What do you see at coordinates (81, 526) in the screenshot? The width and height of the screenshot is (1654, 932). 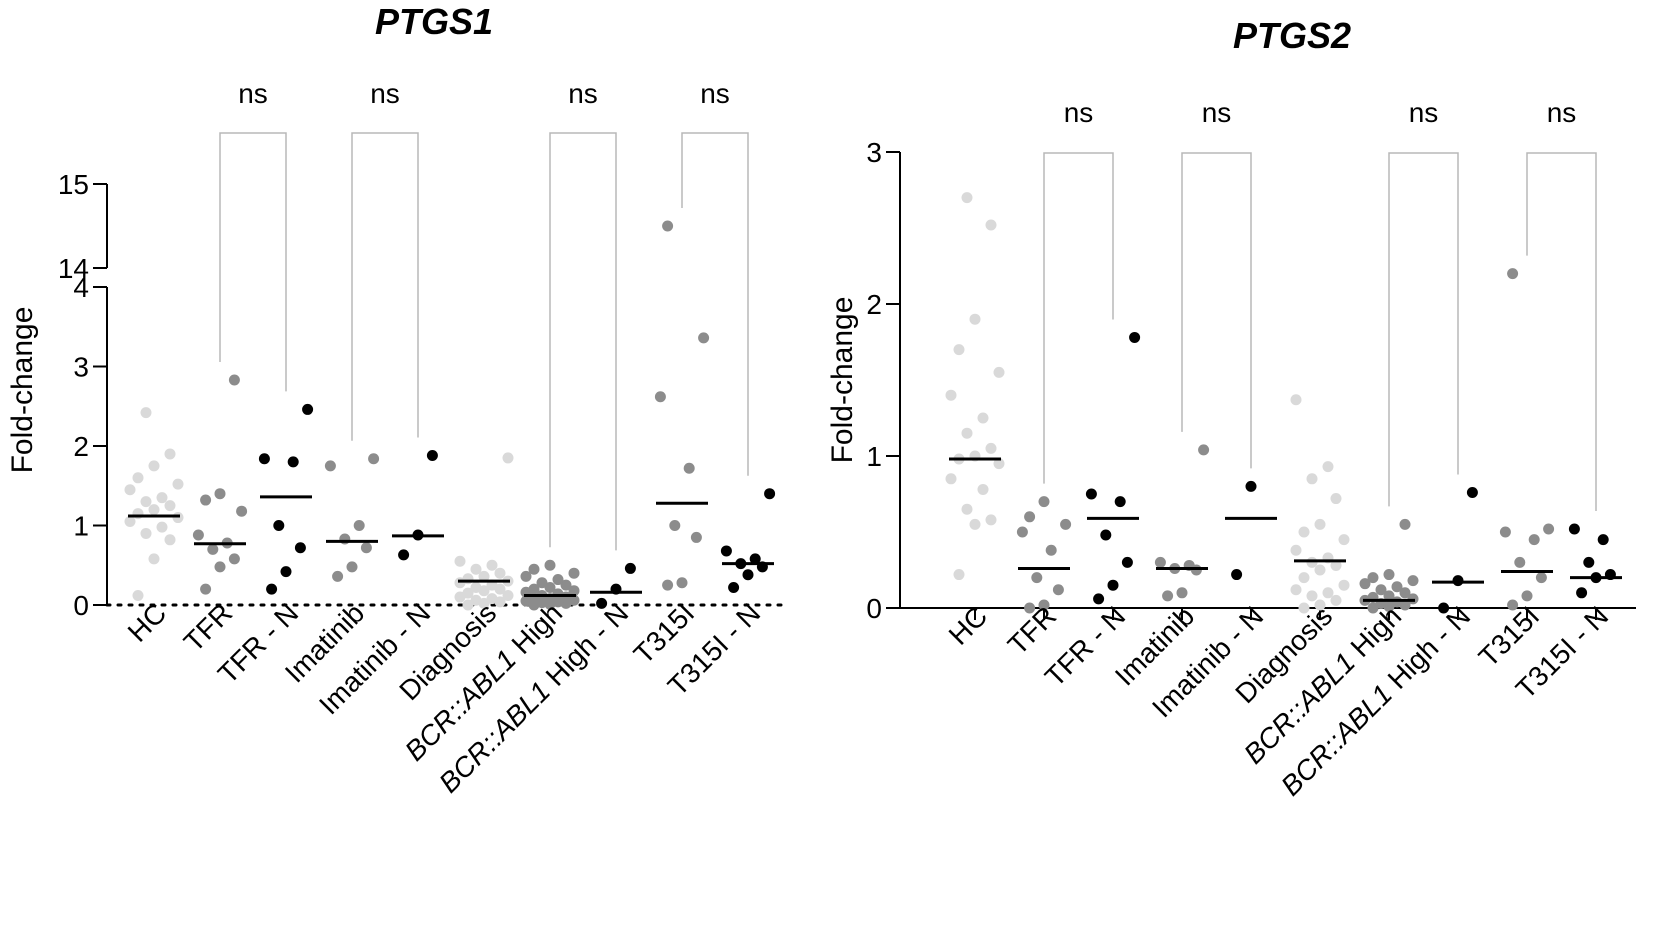 I see `y-tick-label: 1` at bounding box center [81, 526].